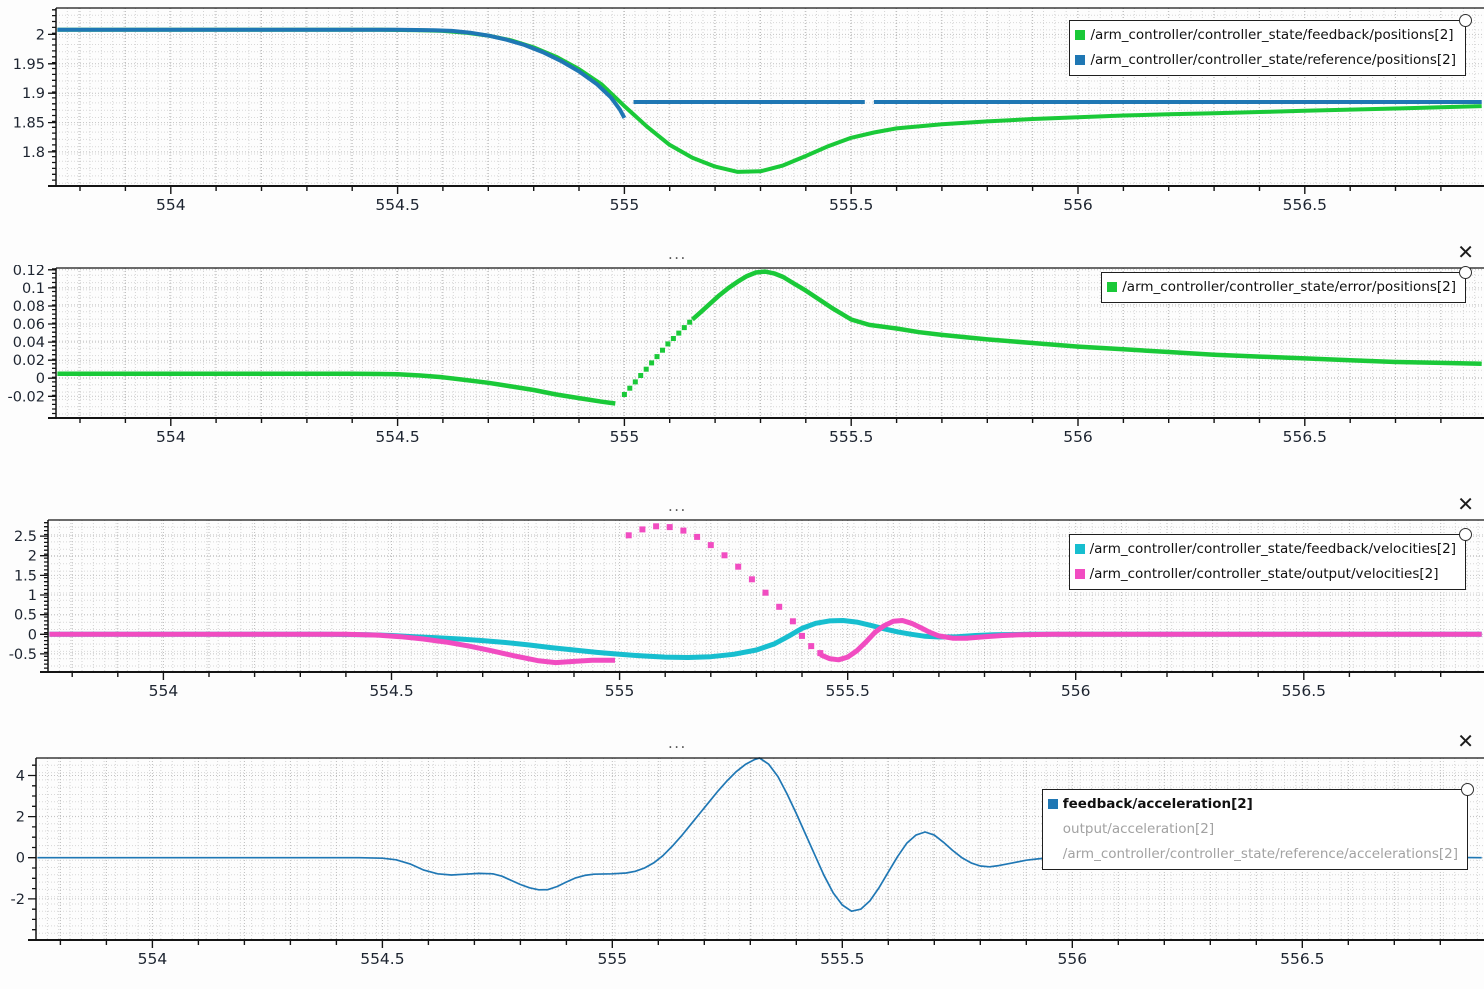 This screenshot has height=989, width=1484. What do you see at coordinates (25, 576) in the screenshot?
I see `y-tick-label: 1.5` at bounding box center [25, 576].